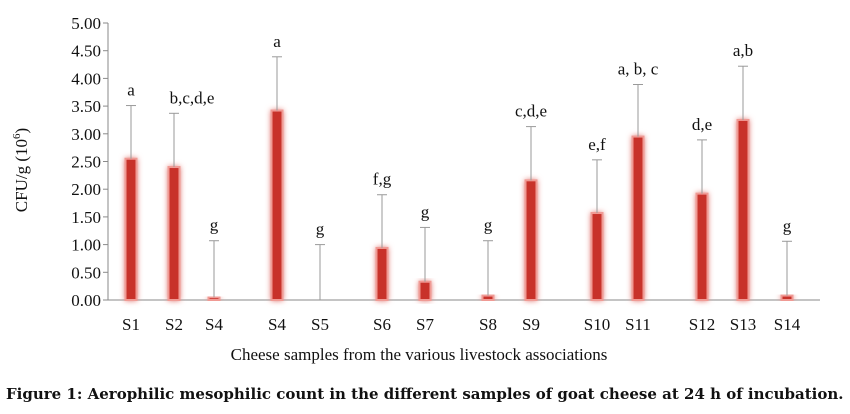 The width and height of the screenshot is (850, 414). What do you see at coordinates (702, 324) in the screenshot?
I see `x-tick-label: S12` at bounding box center [702, 324].